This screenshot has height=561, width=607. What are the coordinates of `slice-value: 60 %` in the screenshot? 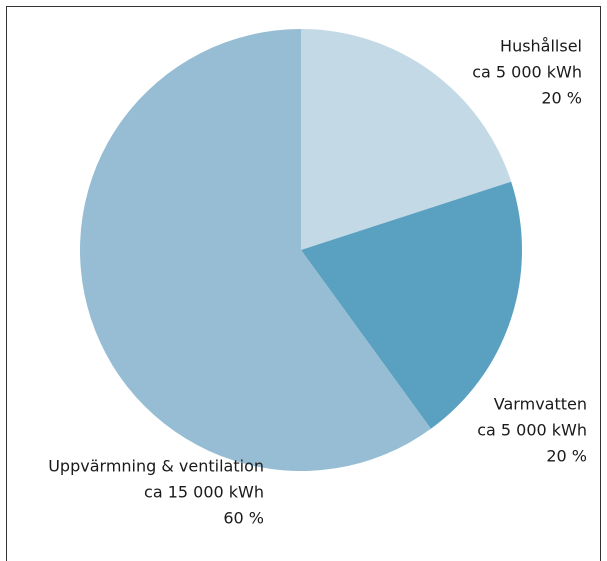 It's located at (243, 518).